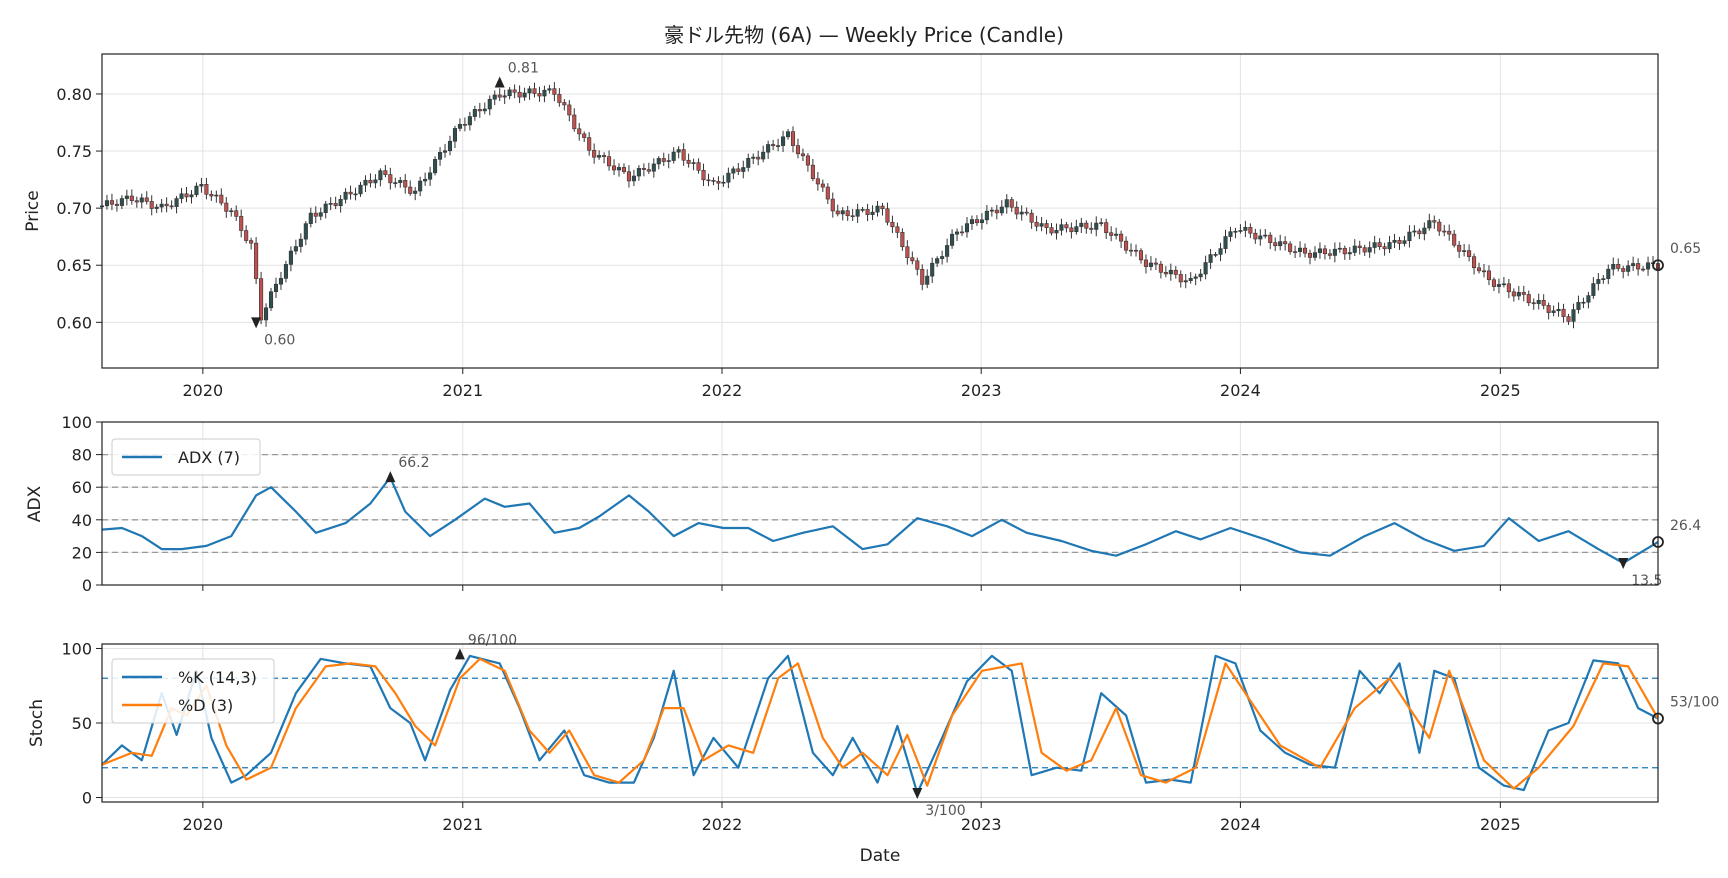 The height and width of the screenshot is (878, 1728). Describe the element at coordinates (459, 654) in the screenshot. I see `peak-marker` at that location.